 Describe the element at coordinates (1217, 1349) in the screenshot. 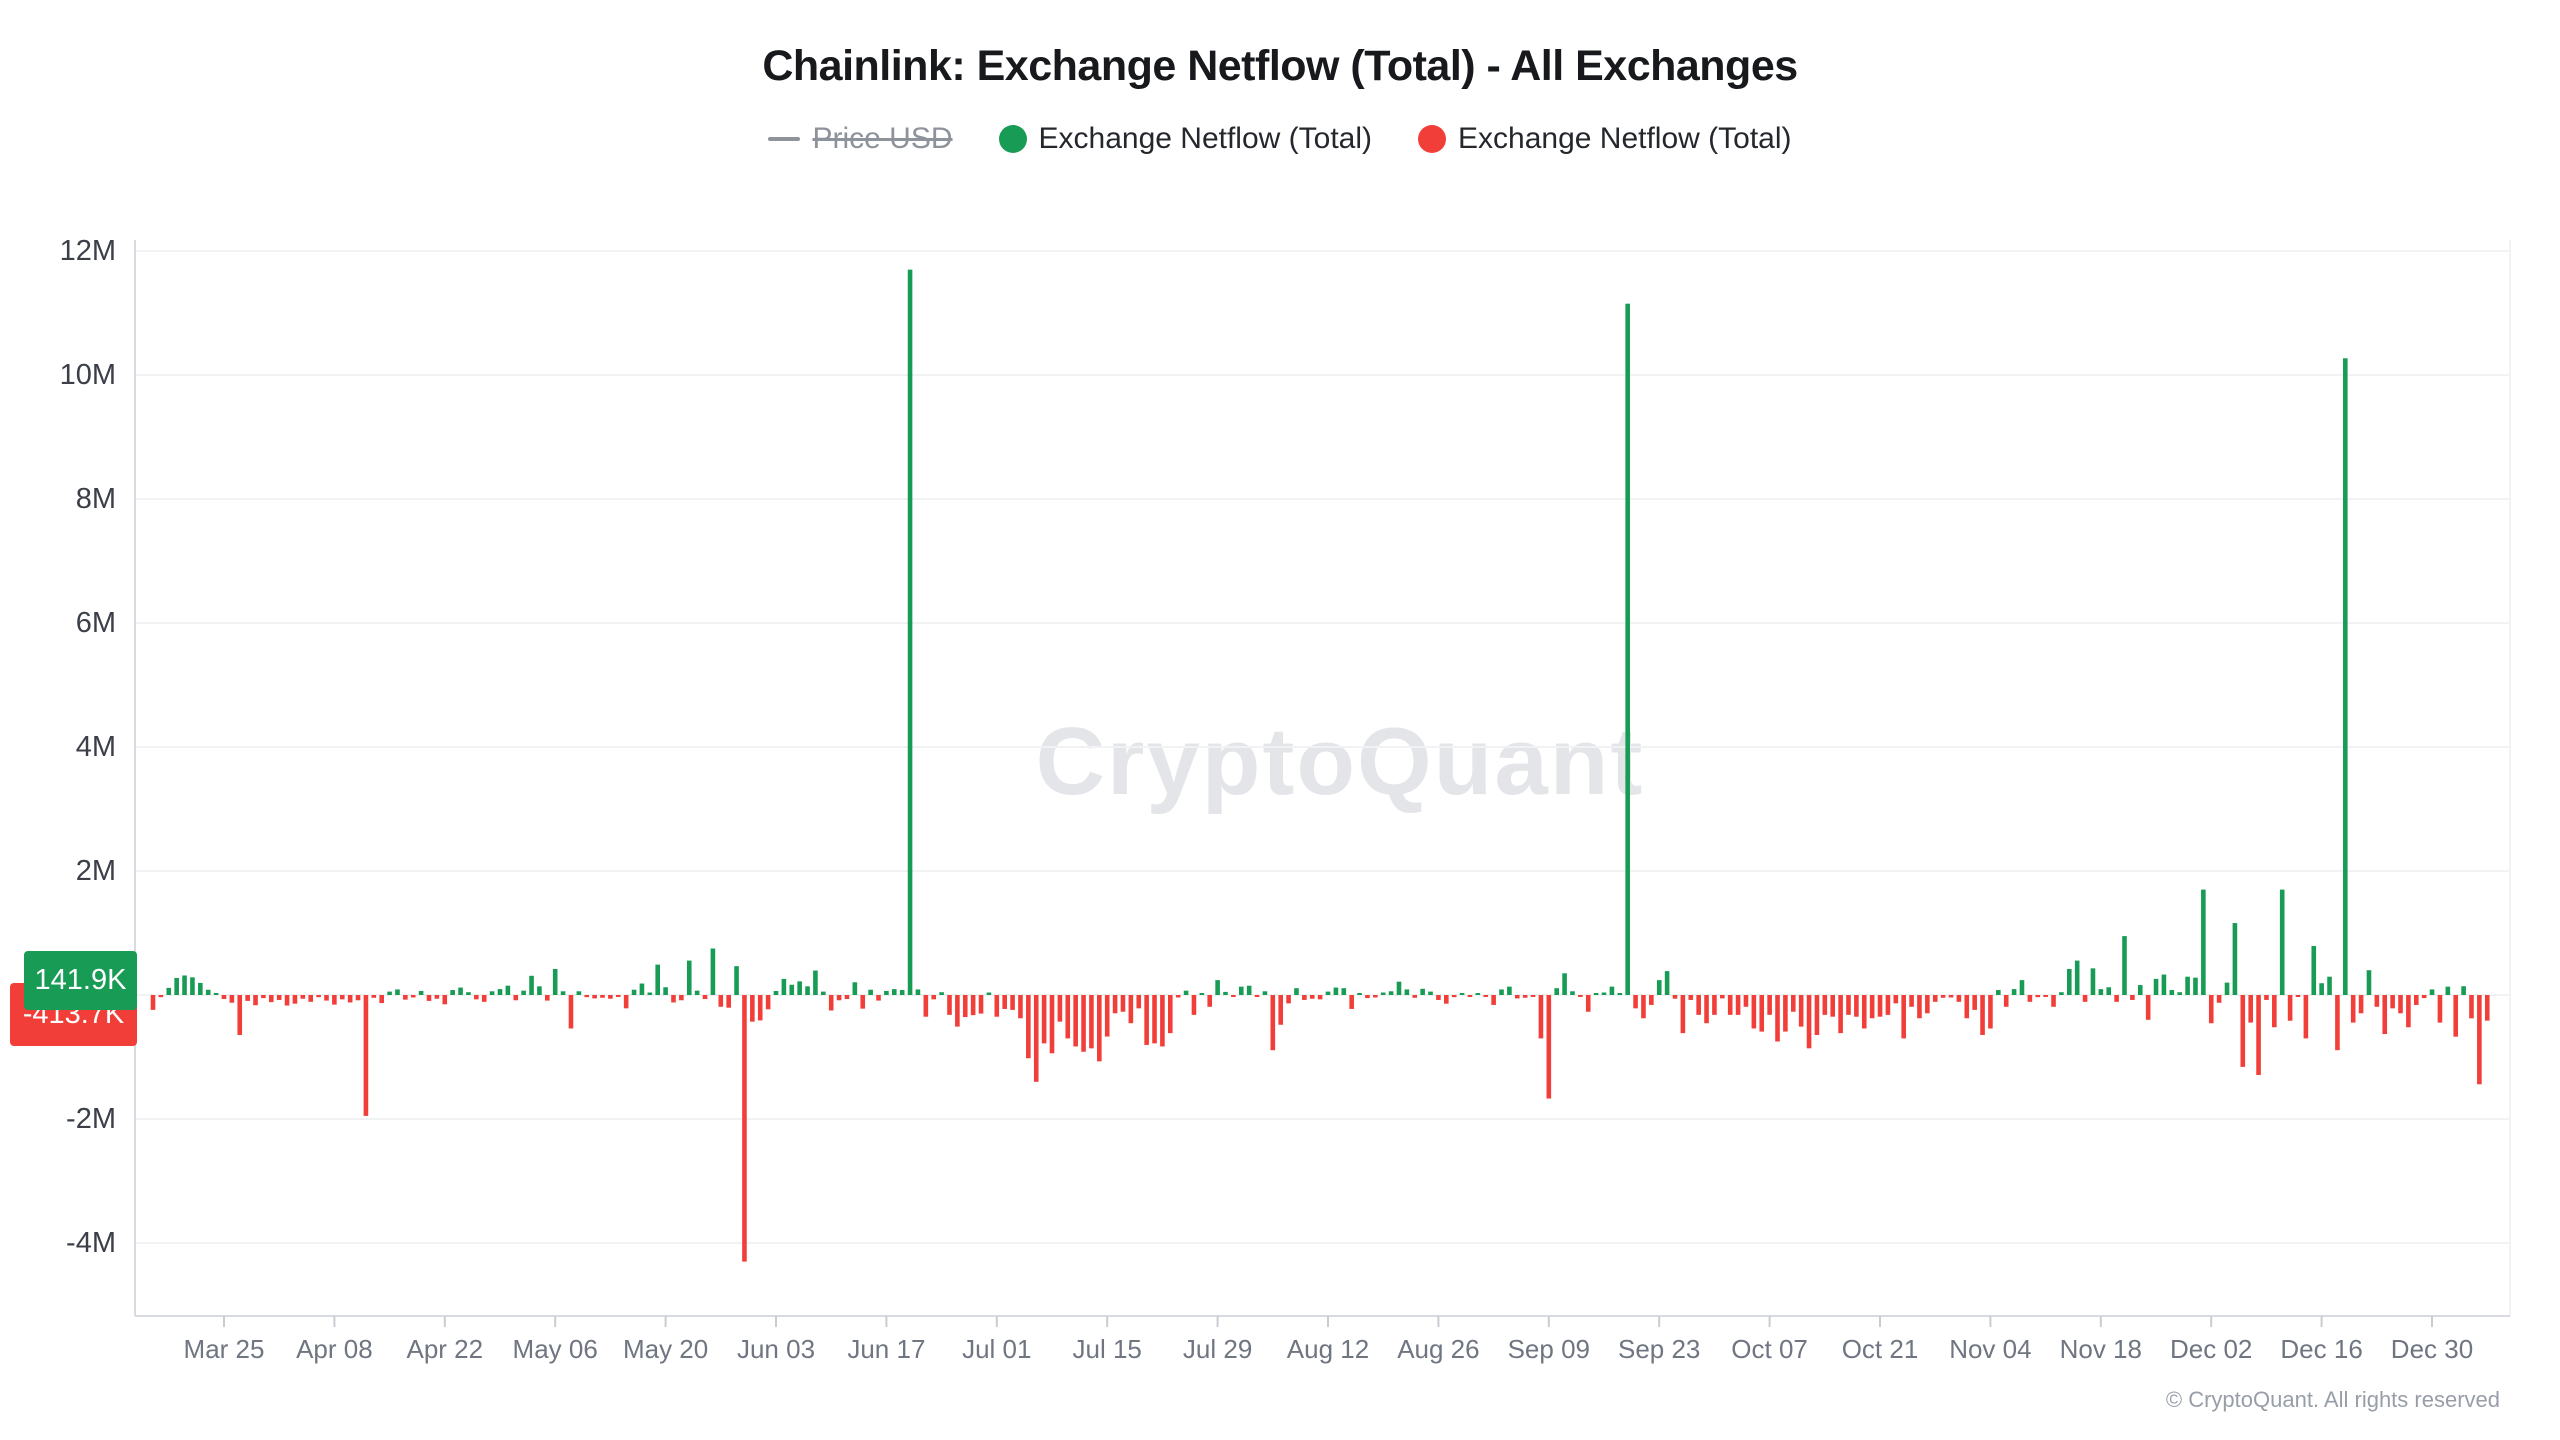

I see `x-axis-tick-label: Jul 29` at that location.